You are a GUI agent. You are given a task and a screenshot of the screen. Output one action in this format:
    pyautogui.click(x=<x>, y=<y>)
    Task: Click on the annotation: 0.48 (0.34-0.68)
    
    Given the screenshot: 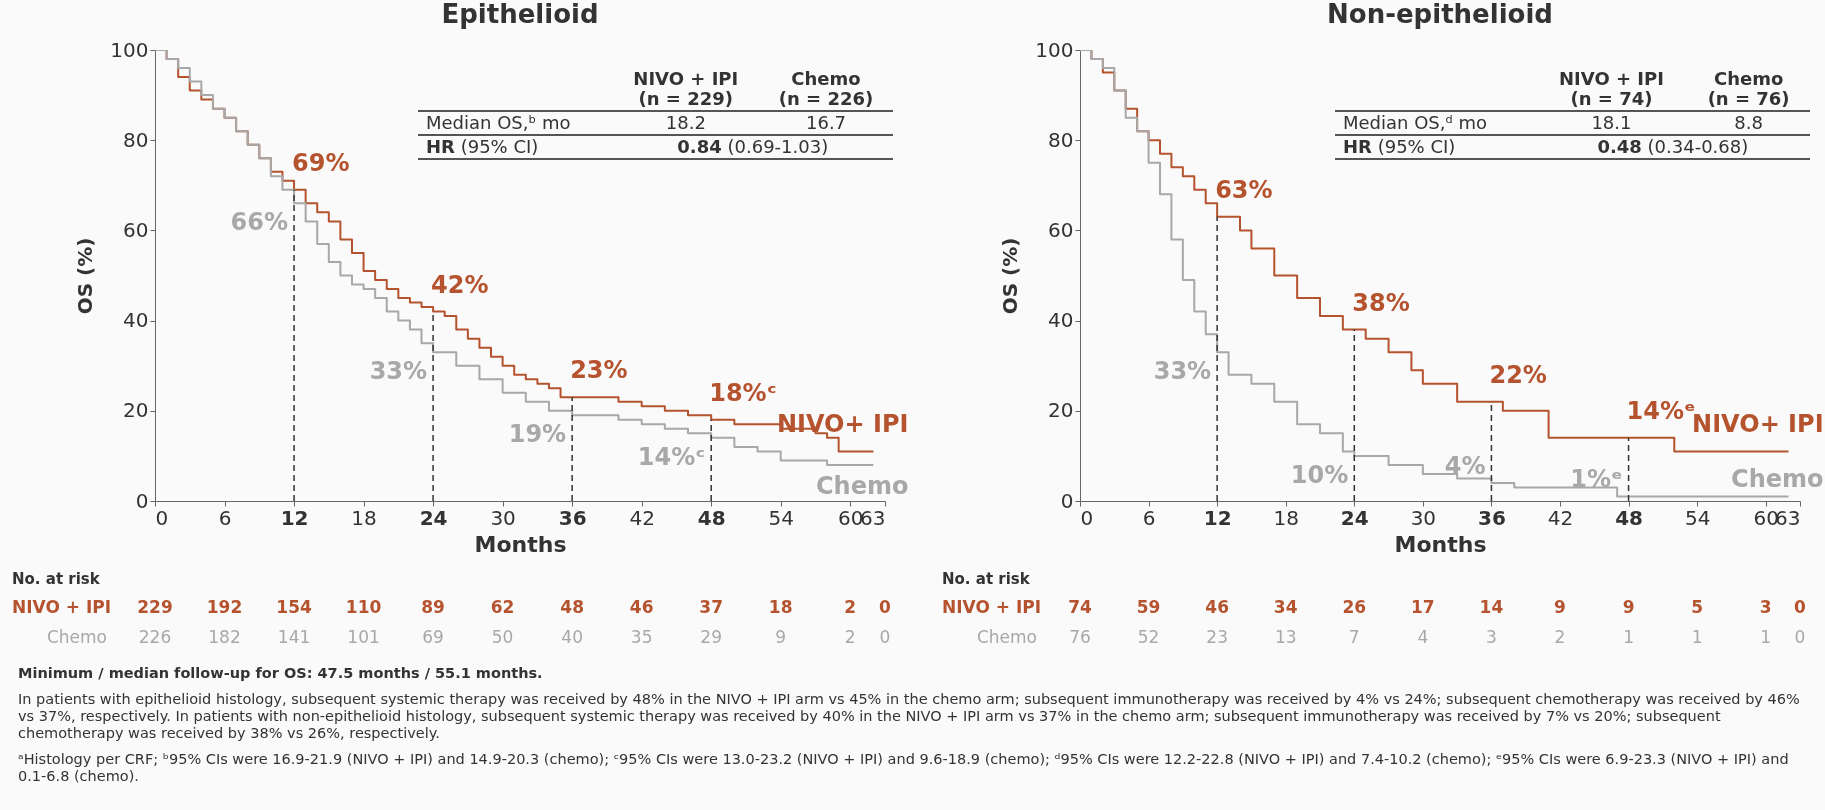 What is the action you would take?
    pyautogui.click(x=1672, y=147)
    